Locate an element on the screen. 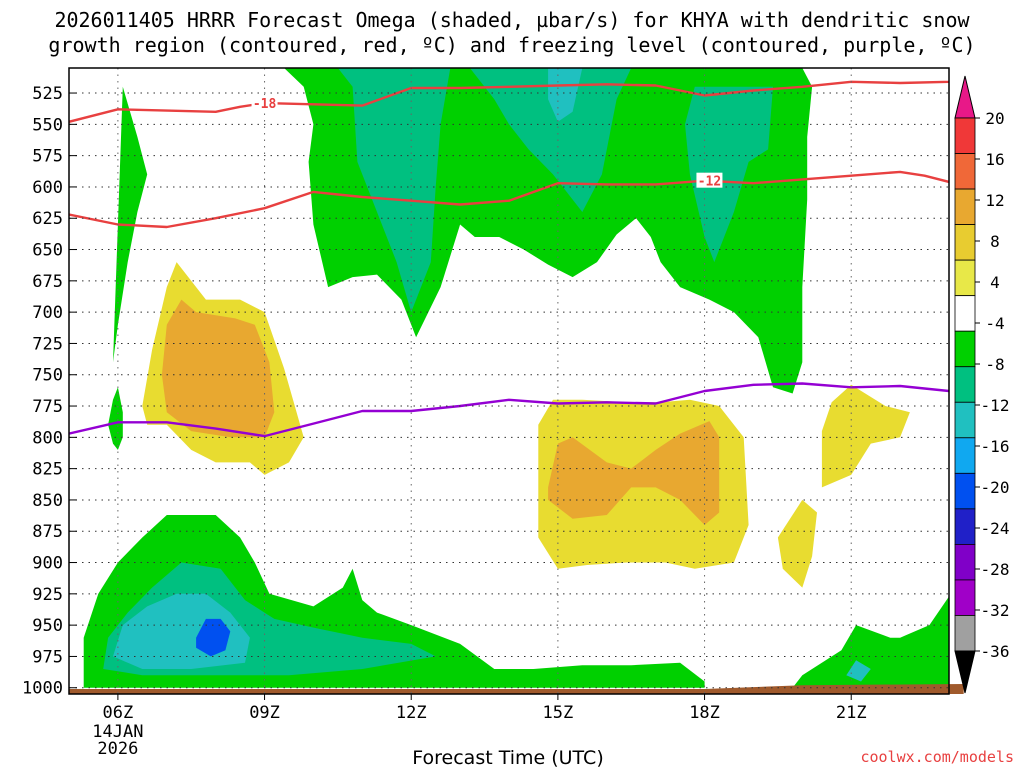 The image size is (1024, 768). ytick-label-900: 900 is located at coordinates (47, 564).